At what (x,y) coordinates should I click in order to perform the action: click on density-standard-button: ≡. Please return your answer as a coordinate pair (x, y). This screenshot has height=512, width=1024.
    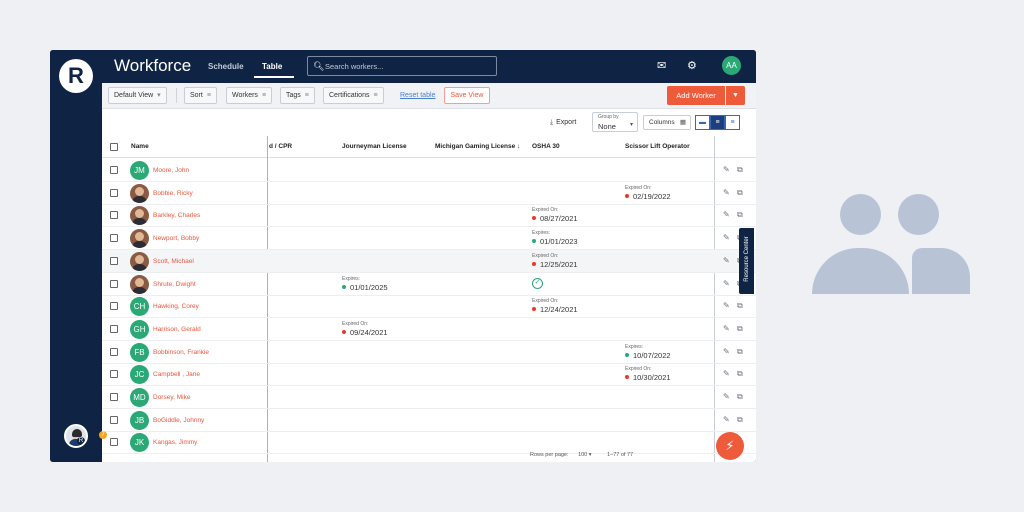
    Looking at the image, I should click on (717, 122).